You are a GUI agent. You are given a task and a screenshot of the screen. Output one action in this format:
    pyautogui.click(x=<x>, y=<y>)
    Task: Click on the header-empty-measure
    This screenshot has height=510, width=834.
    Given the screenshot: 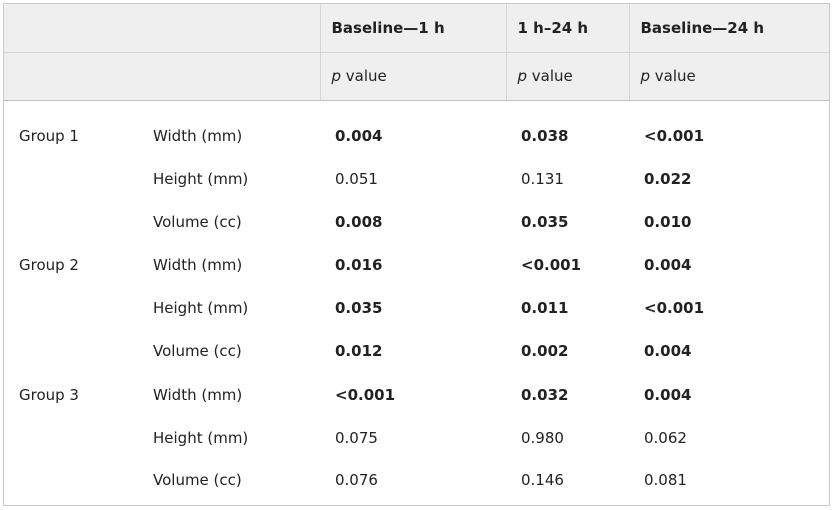 What is the action you would take?
    pyautogui.click(x=229, y=28)
    